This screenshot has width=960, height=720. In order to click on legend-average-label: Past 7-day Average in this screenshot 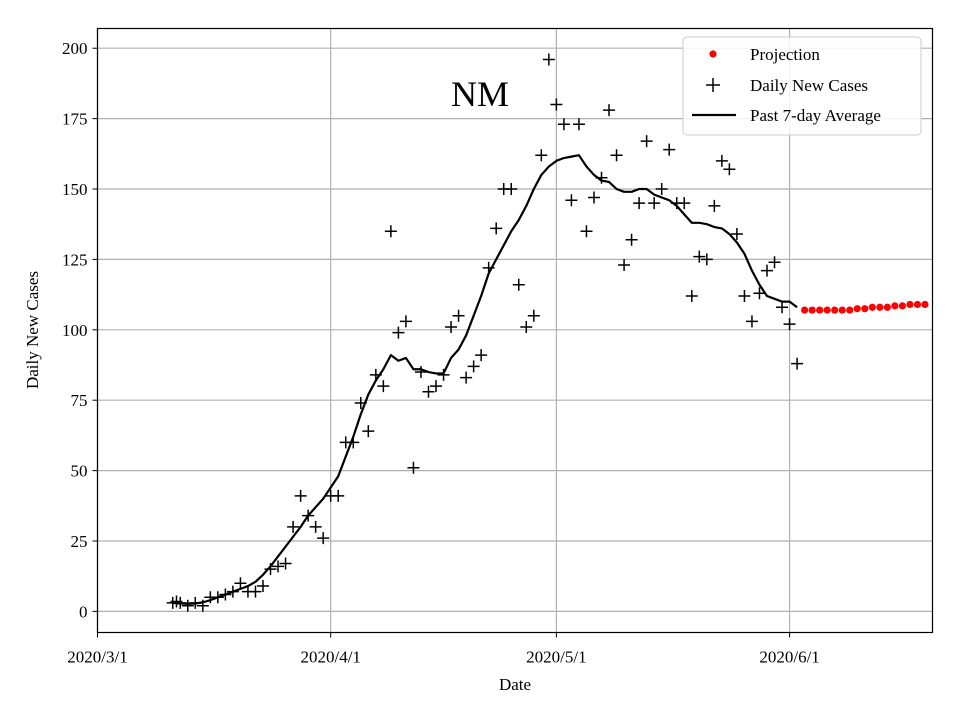, I will do `click(815, 115)`.